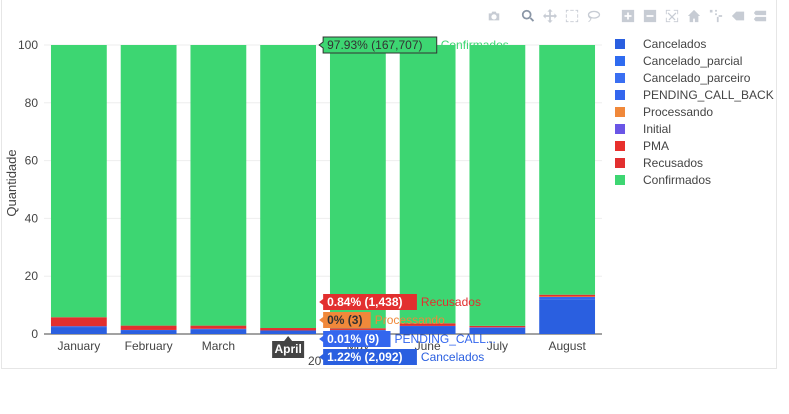 The height and width of the screenshot is (414, 789). What do you see at coordinates (451, 302) in the screenshot?
I see `hover-series-name: Recusados` at bounding box center [451, 302].